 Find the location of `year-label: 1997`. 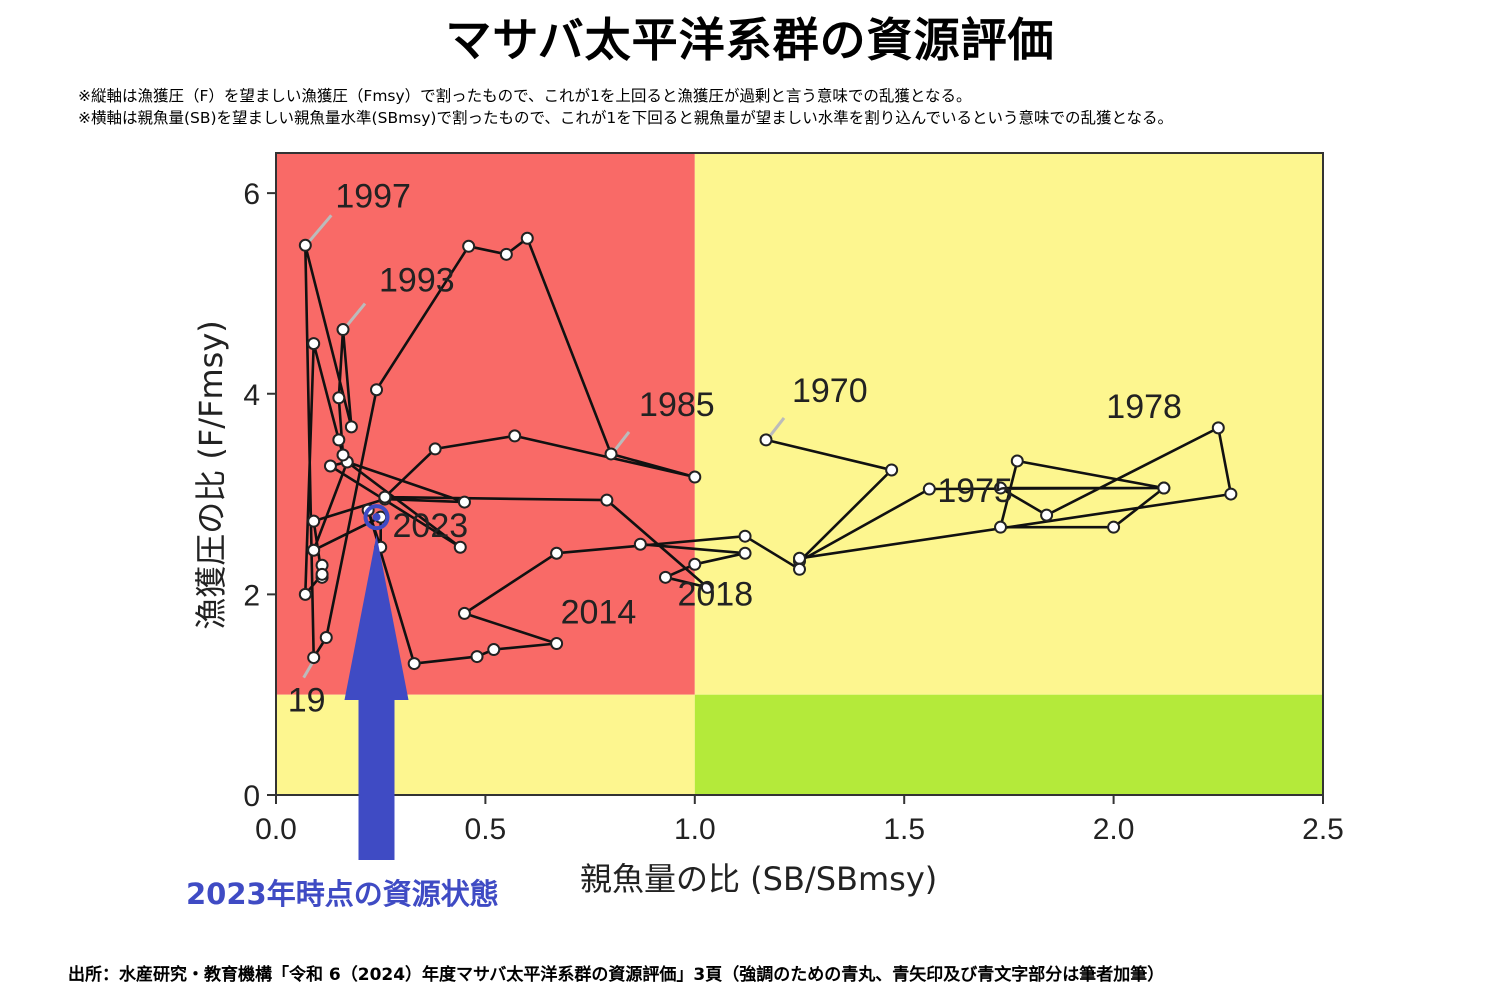

year-label: 1997 is located at coordinates (373, 196).